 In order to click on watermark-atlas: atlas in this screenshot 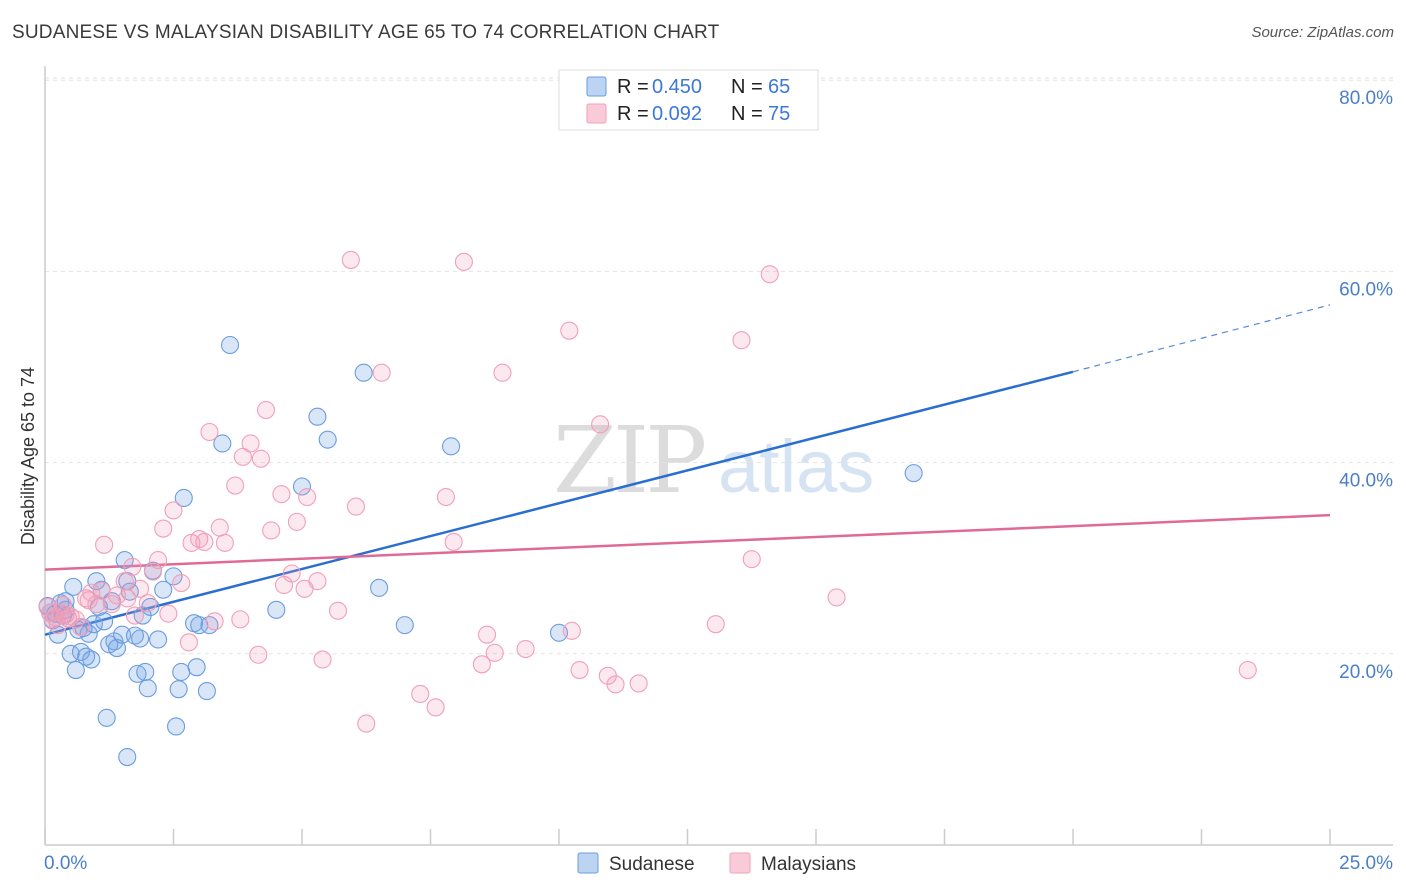, I will do `click(796, 466)`.